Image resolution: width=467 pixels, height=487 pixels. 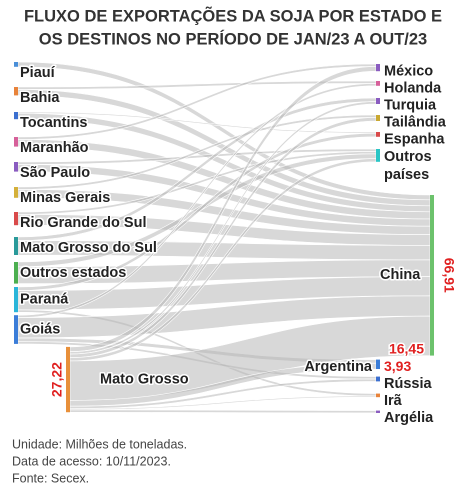 What do you see at coordinates (406, 348) in the screenshot?
I see `flow-value-label: 16,45` at bounding box center [406, 348].